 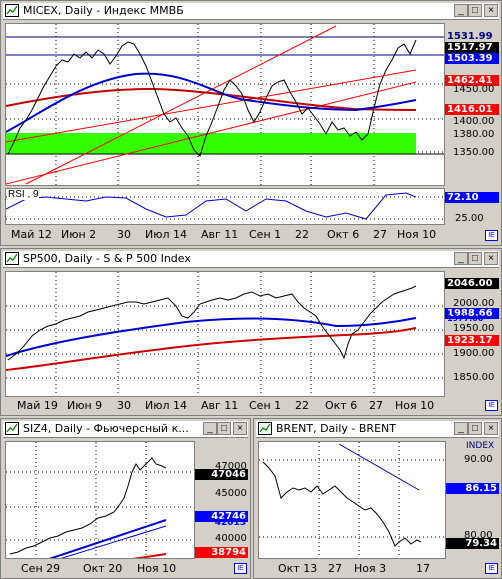 What do you see at coordinates (472, 283) in the screenshot?
I see `price-tag-last: 2046.00` at bounding box center [472, 283].